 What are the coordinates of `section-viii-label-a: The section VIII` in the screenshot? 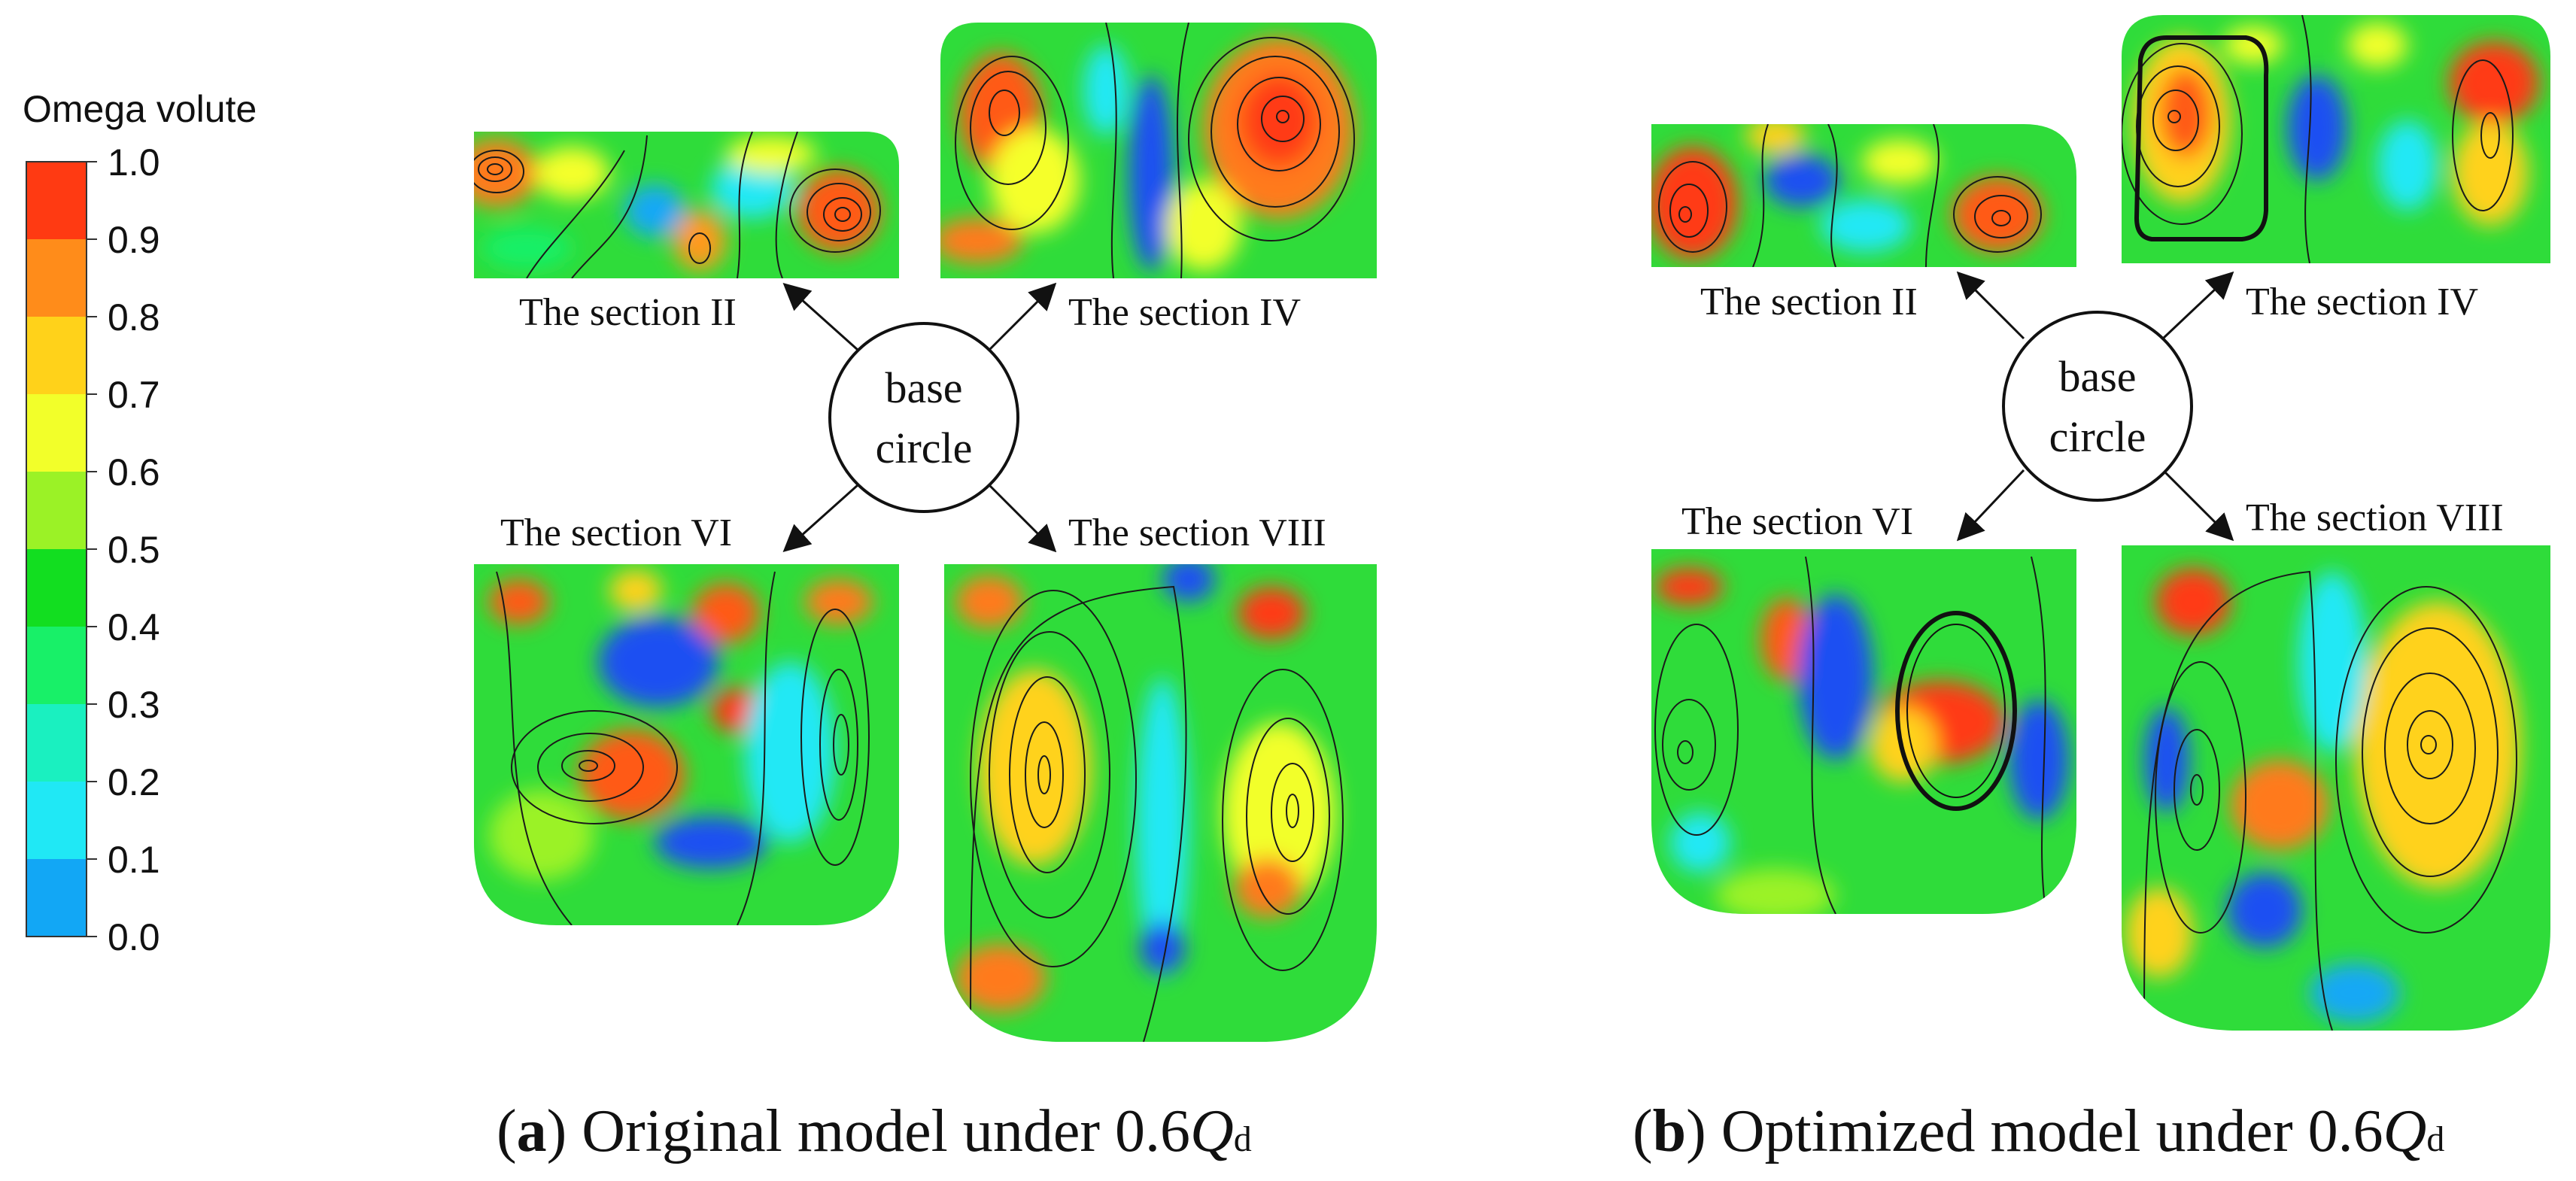 It's located at (1197, 533).